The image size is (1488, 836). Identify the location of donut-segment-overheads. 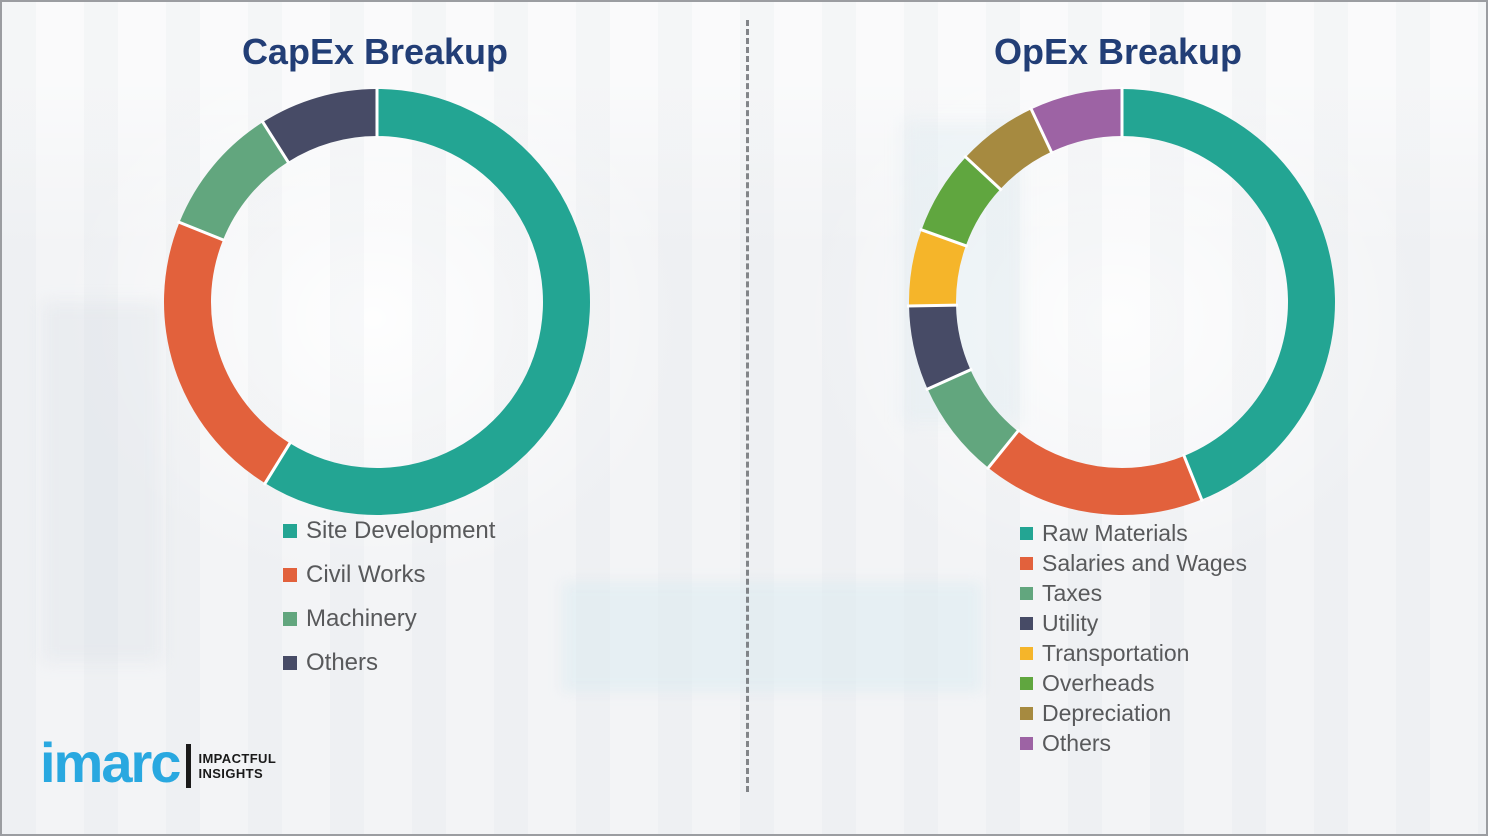
(961, 201).